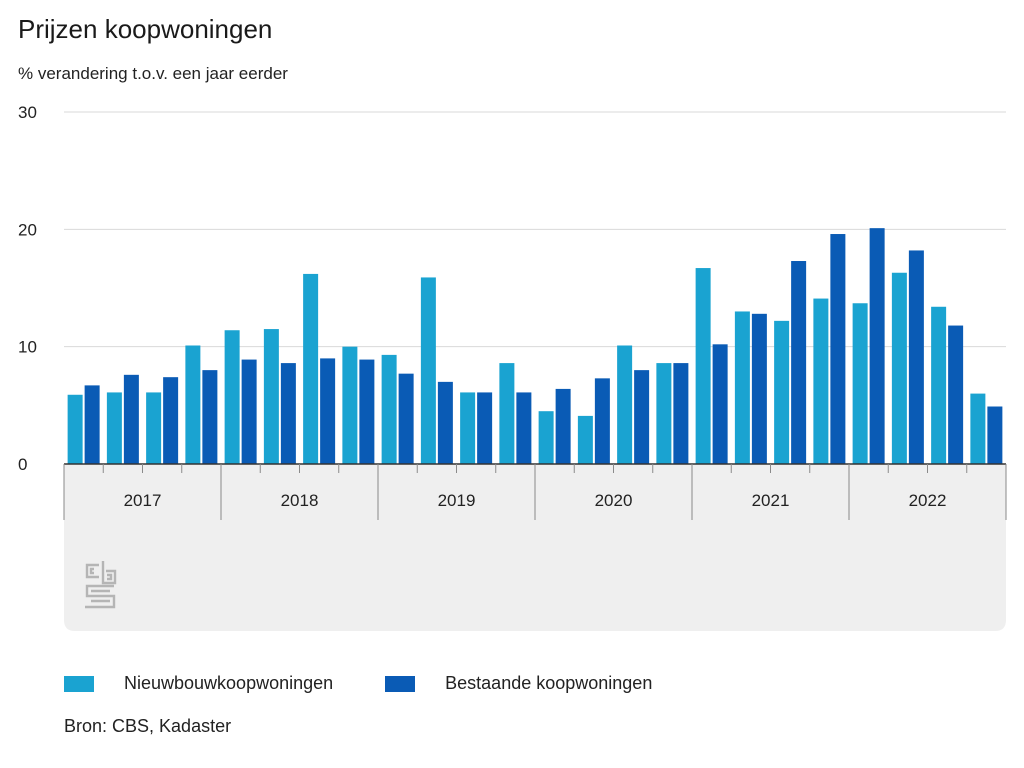 The width and height of the screenshot is (1024, 768). What do you see at coordinates (27, 229) in the screenshot?
I see `y-tick-label: 20` at bounding box center [27, 229].